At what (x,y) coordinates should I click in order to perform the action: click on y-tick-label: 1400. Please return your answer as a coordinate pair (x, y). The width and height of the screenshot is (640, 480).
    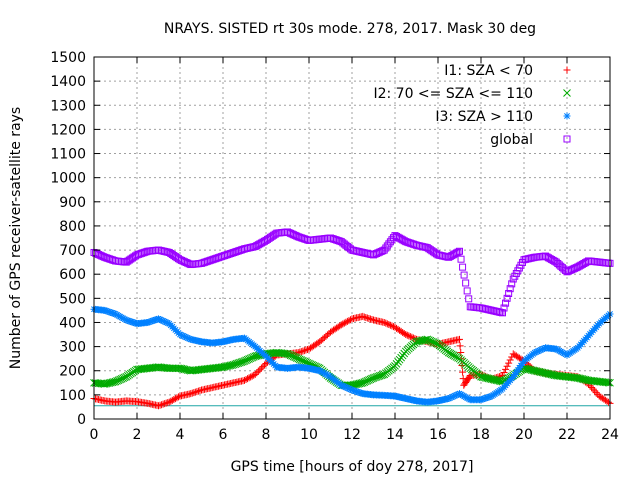
    Looking at the image, I should click on (68, 82).